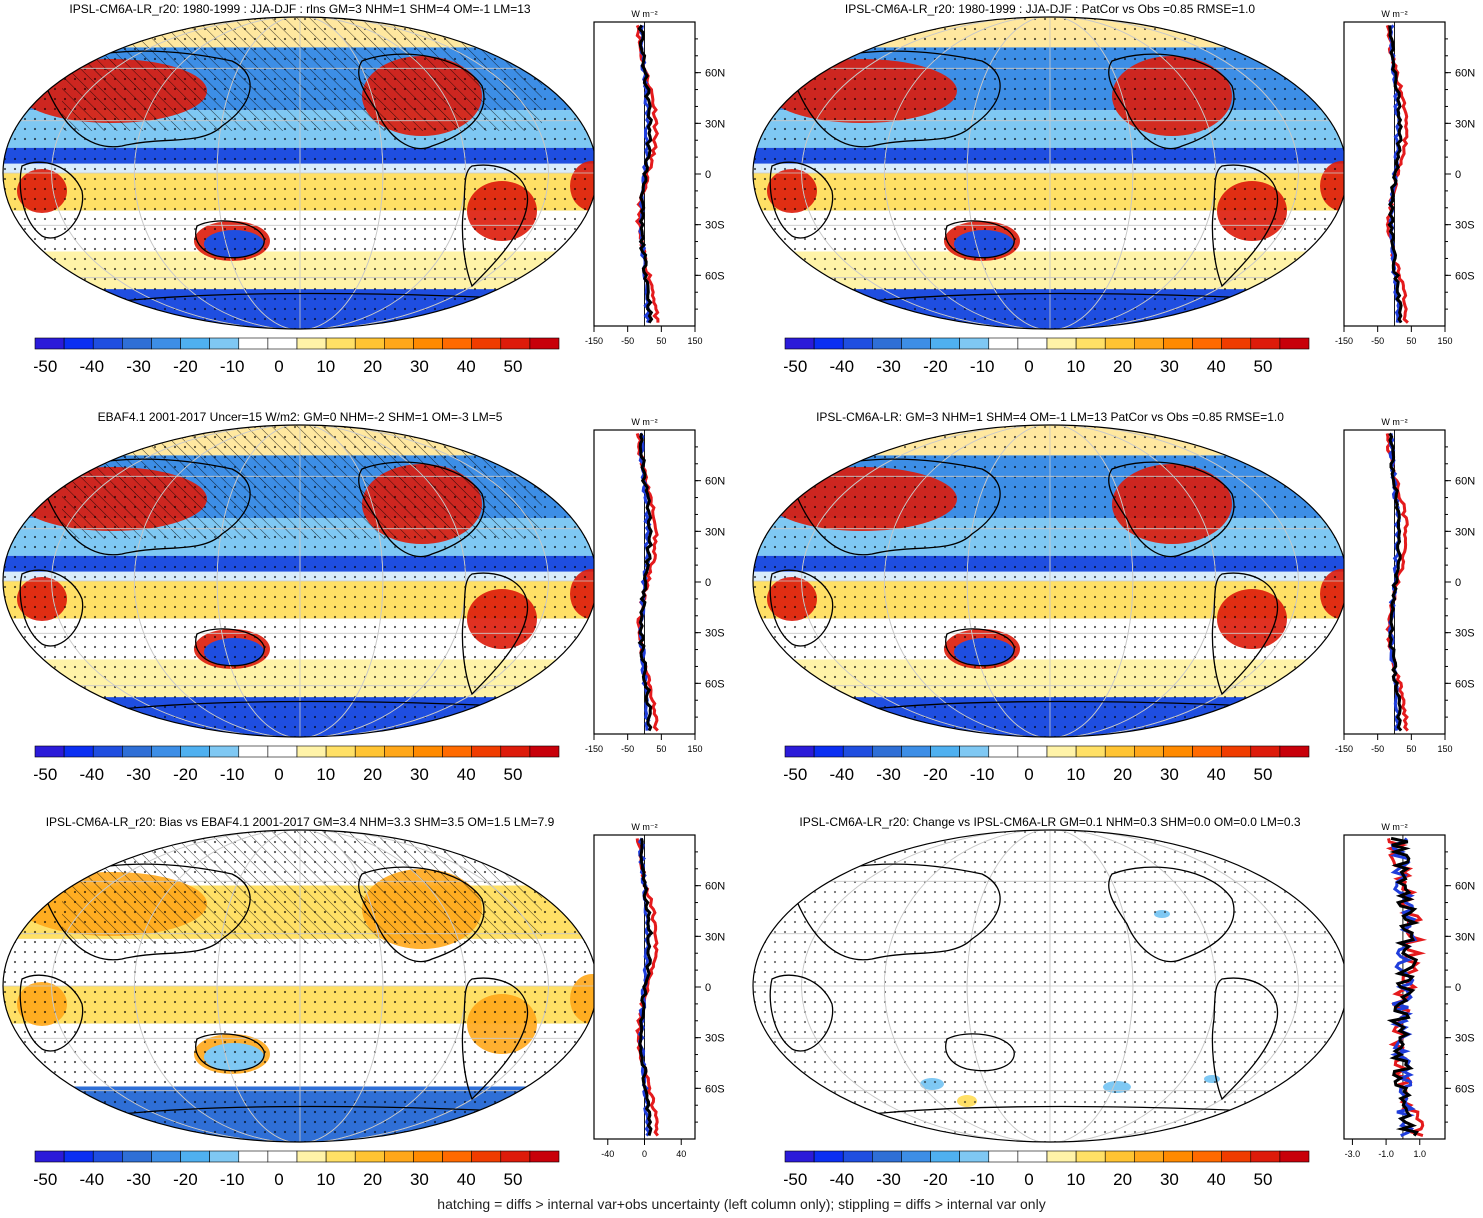 The image size is (1483, 1218). Describe the element at coordinates (1465, 74) in the screenshot. I see `lat-label: 60N` at that location.